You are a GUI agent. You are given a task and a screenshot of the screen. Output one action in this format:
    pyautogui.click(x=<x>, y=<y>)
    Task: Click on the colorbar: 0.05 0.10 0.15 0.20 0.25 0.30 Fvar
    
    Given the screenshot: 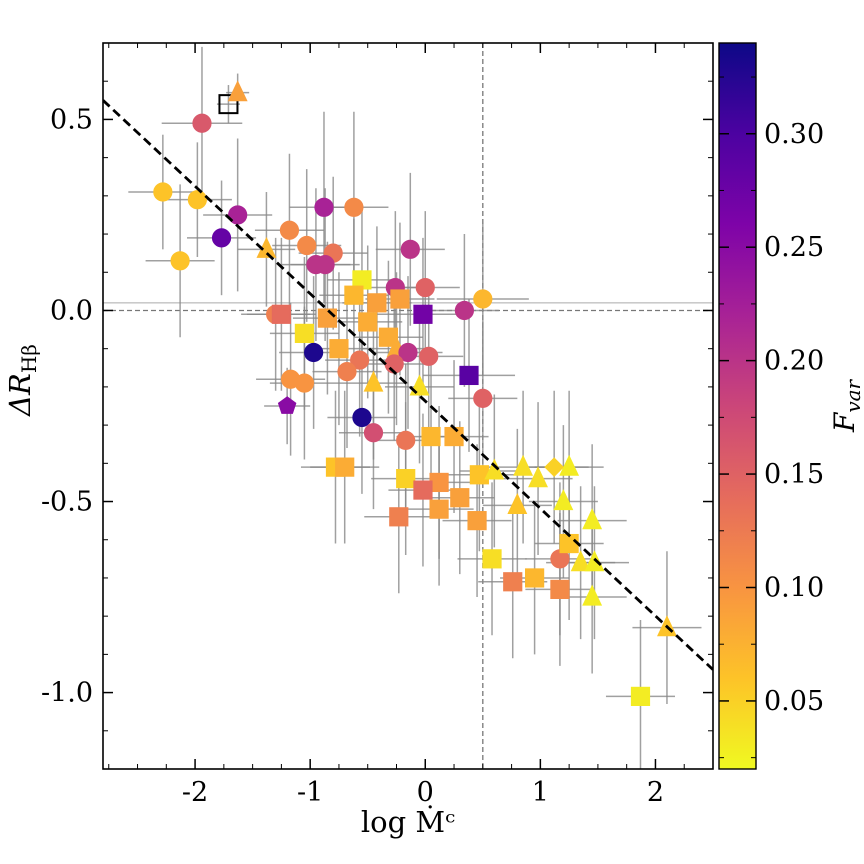 What is the action you would take?
    pyautogui.click(x=791, y=406)
    